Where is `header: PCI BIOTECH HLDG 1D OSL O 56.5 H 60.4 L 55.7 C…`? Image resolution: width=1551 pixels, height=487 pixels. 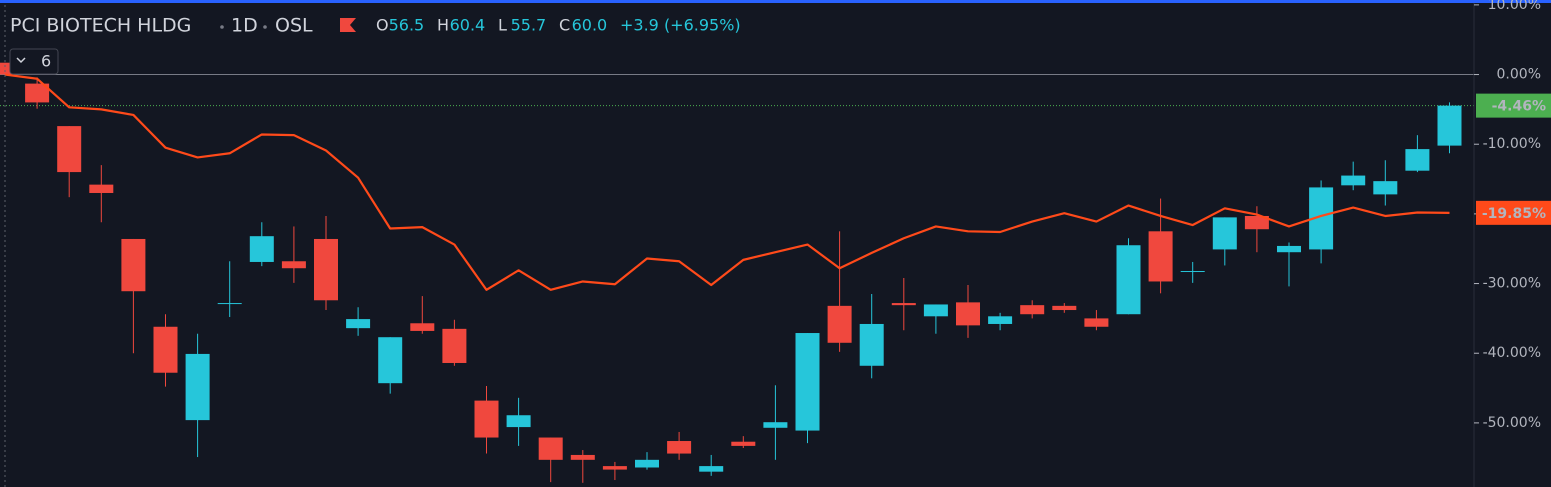 header: PCI BIOTECH HLDG 1D OSL O 56.5 H 60.4 L 55.7 C… is located at coordinates (375, 45).